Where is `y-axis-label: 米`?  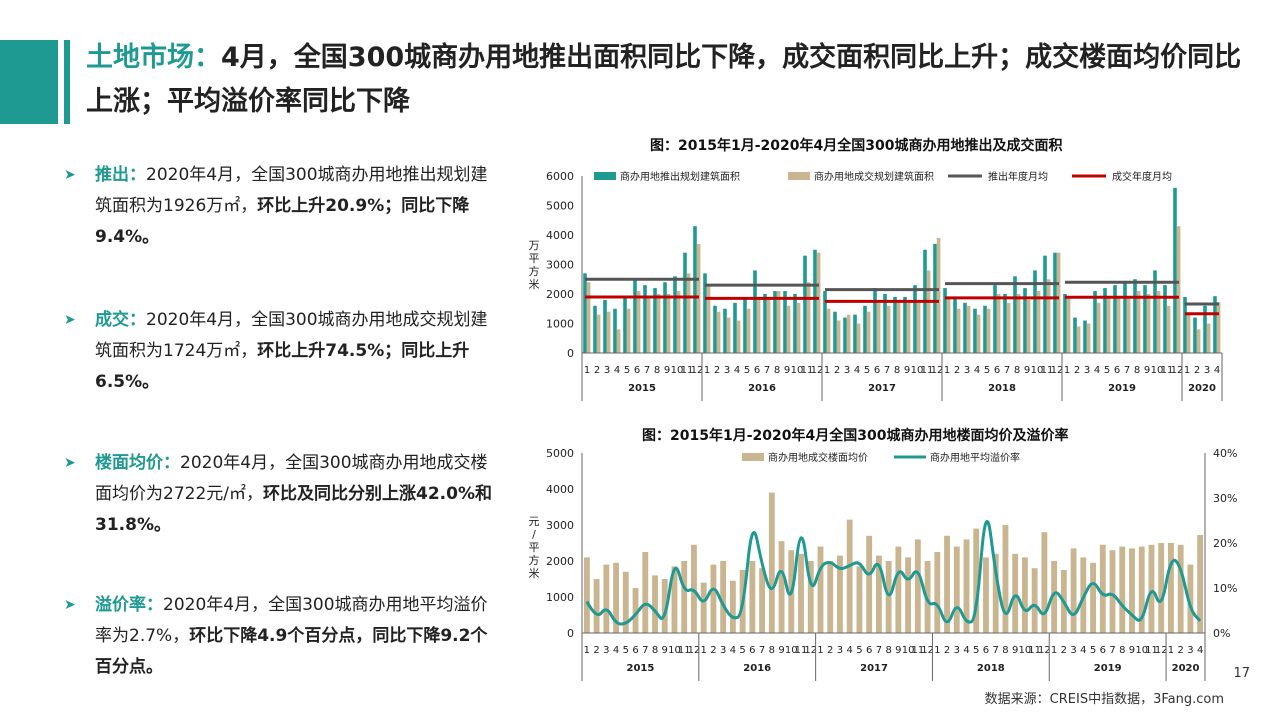 y-axis-label: 米 is located at coordinates (534, 573).